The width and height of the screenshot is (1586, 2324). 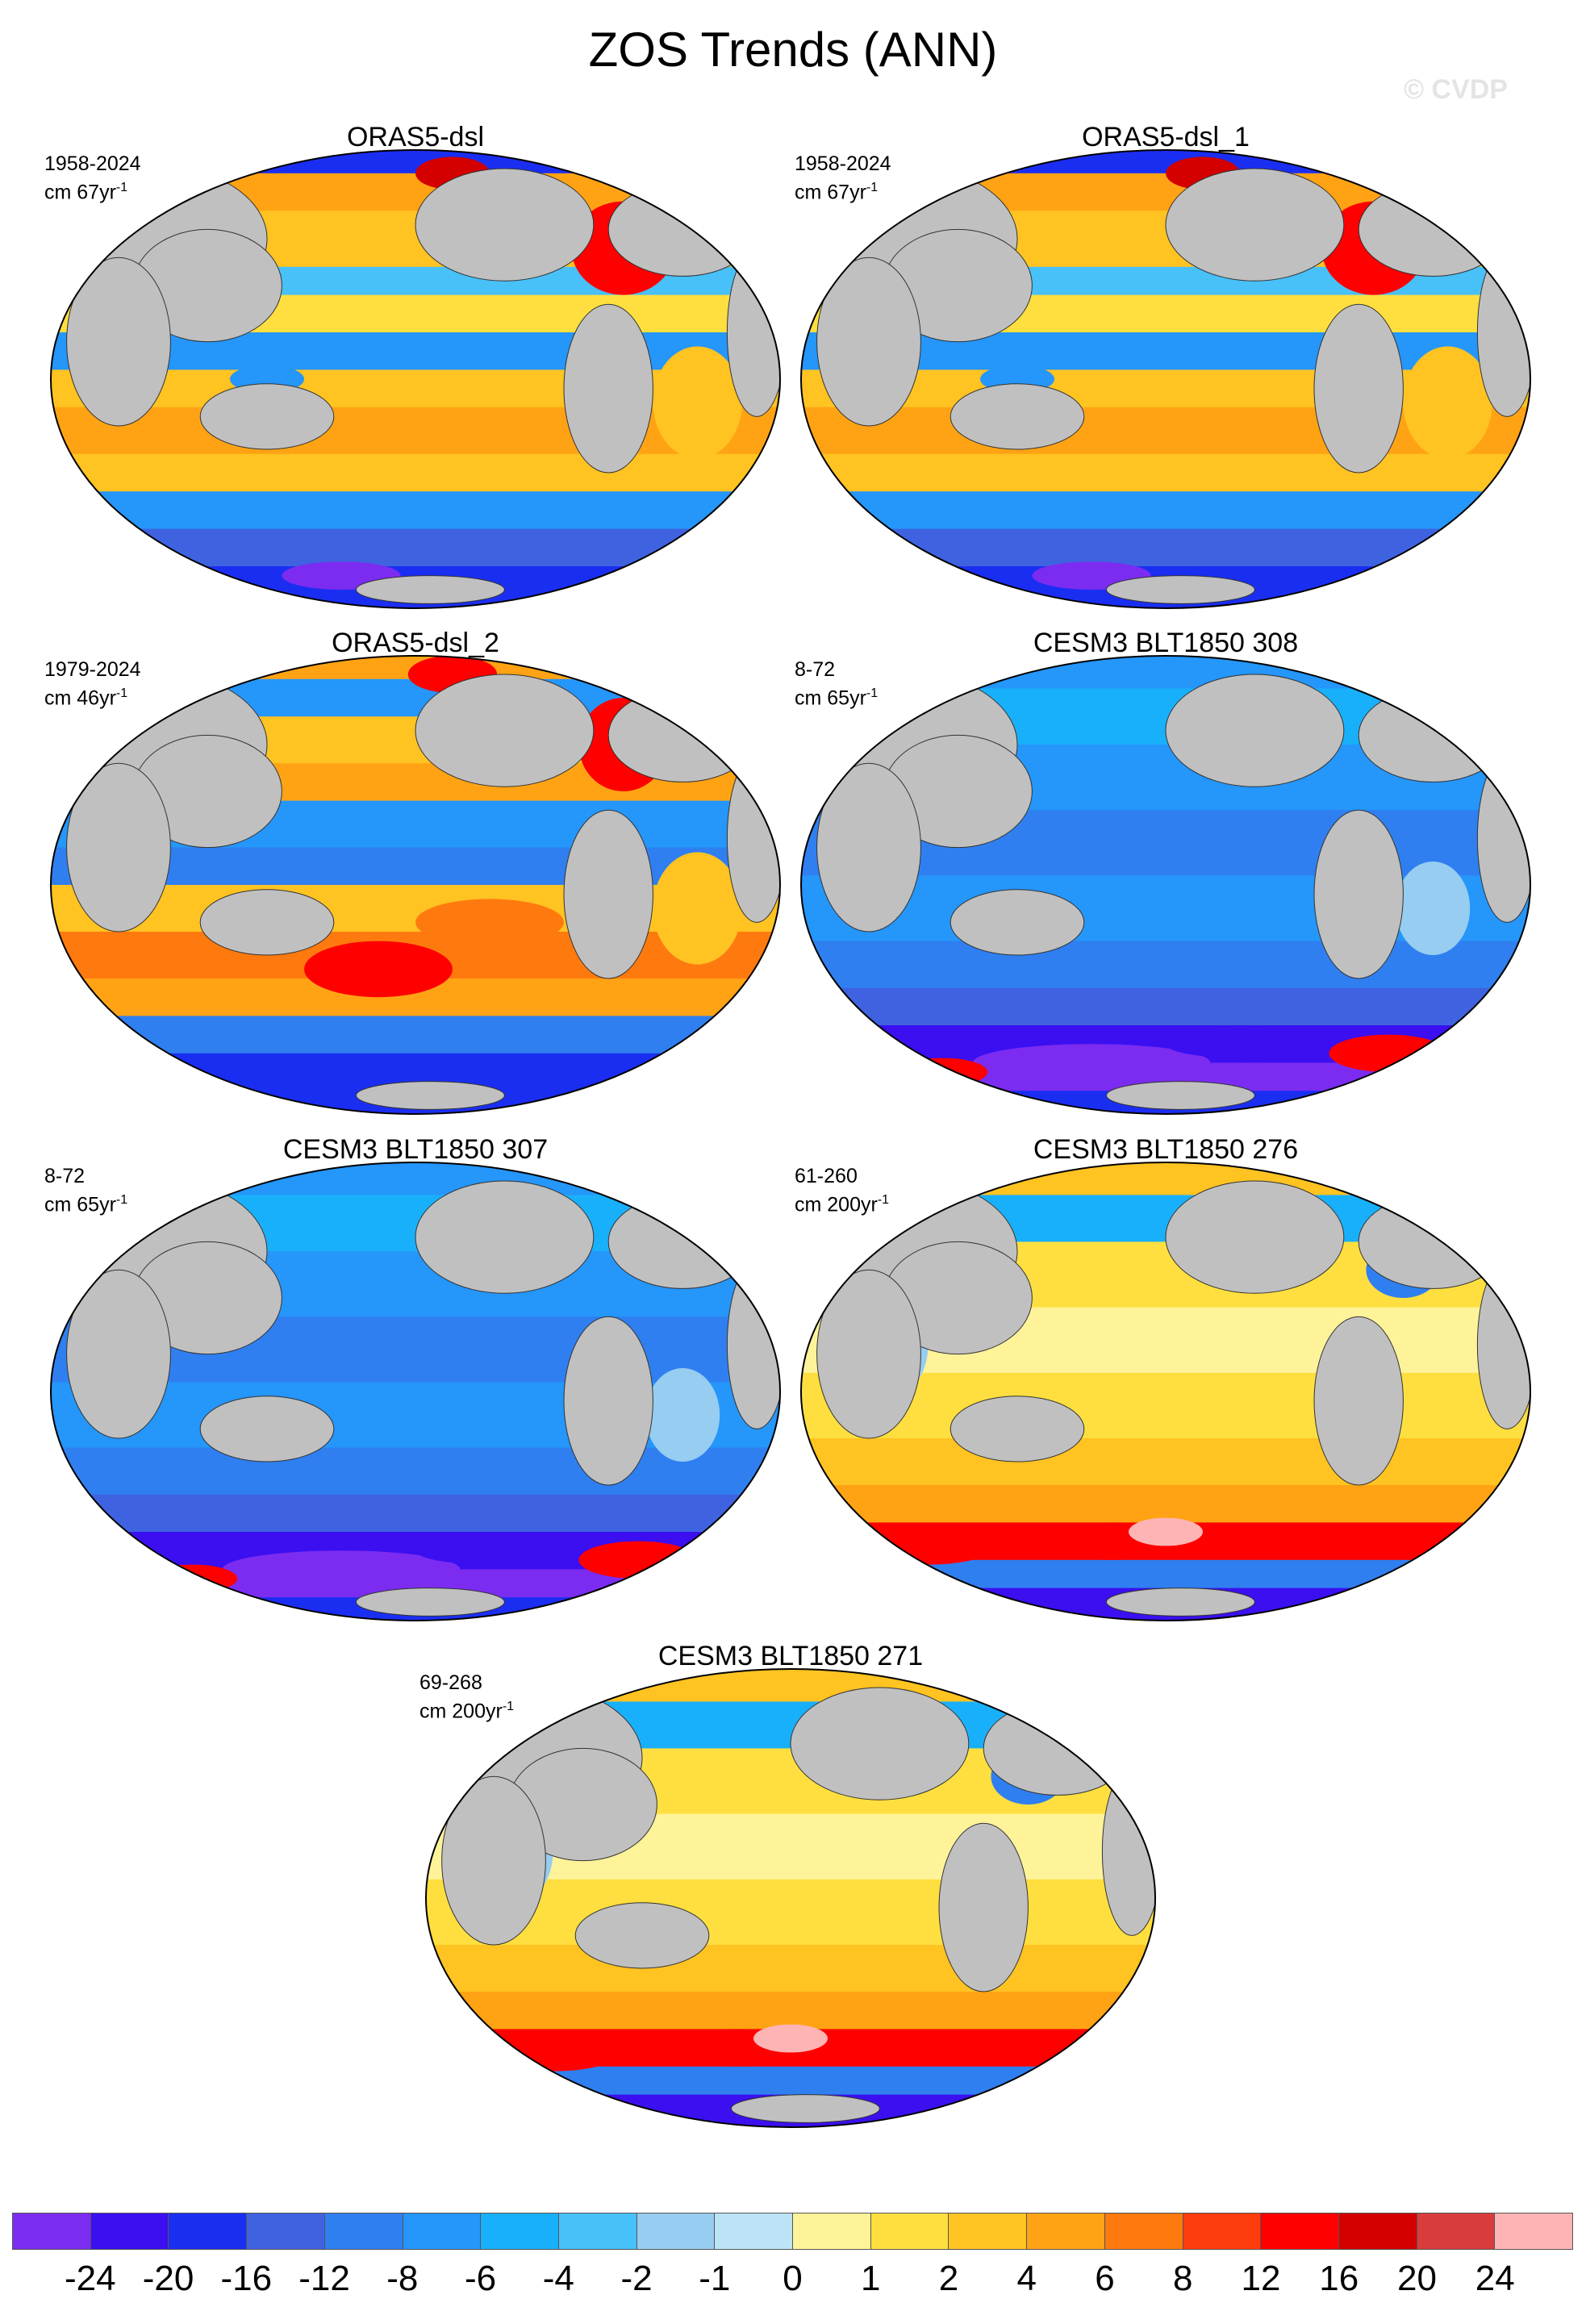 What do you see at coordinates (1027, 2278) in the screenshot?
I see `colorbar-label: 4` at bounding box center [1027, 2278].